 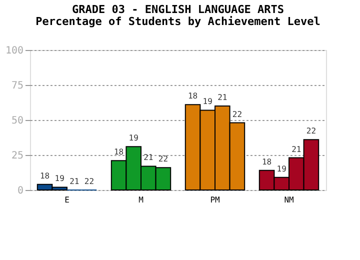 I want to click on series-label: 22, so click(x=89, y=181).